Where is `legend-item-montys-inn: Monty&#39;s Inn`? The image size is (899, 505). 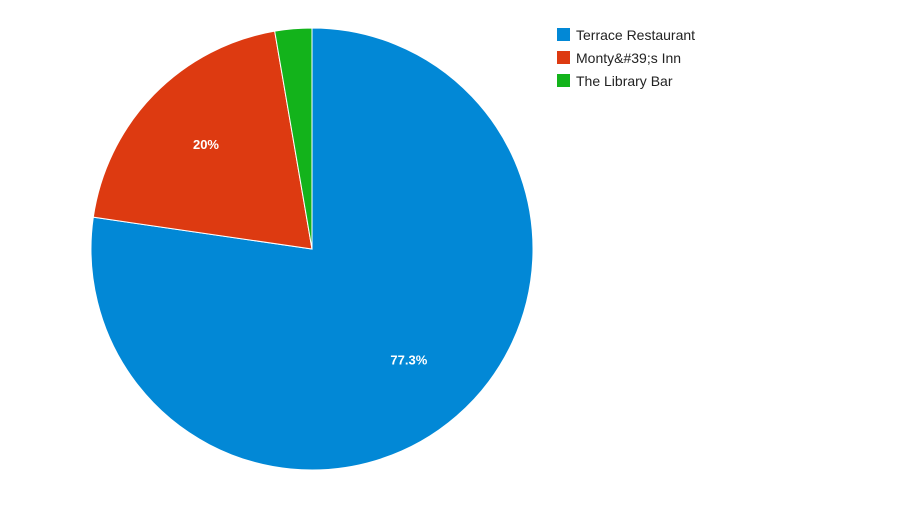 legend-item-montys-inn: Monty&#39;s Inn is located at coordinates (626, 57).